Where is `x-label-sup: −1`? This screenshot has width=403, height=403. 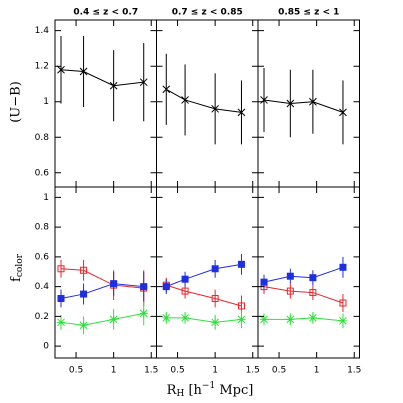 x-label-sup: −1 is located at coordinates (208, 386).